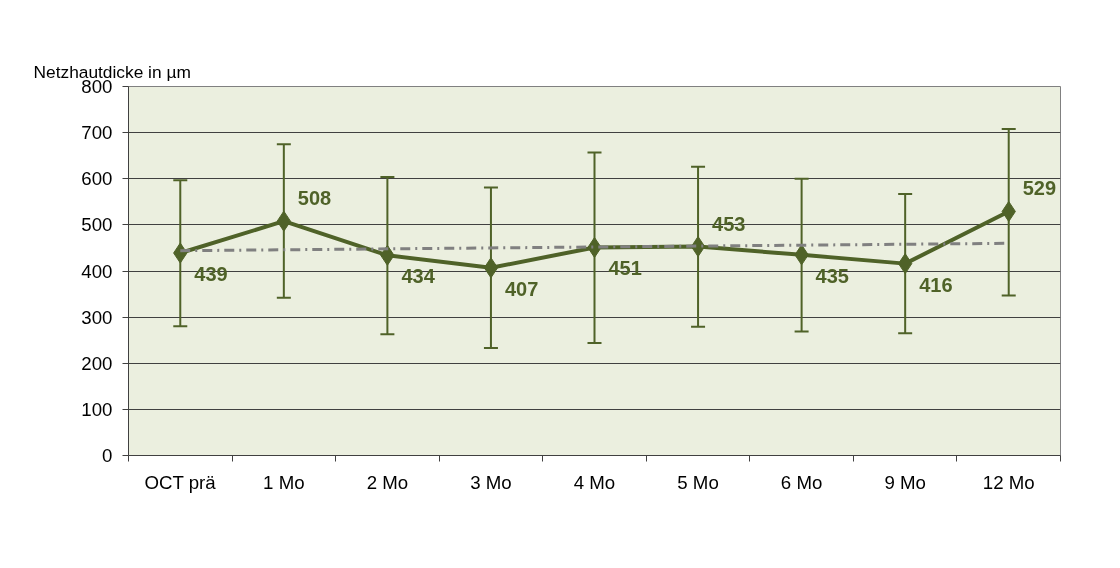 This screenshot has height=568, width=1120. Describe the element at coordinates (698, 482) in the screenshot. I see `x-tick-label: 5 Mo` at that location.